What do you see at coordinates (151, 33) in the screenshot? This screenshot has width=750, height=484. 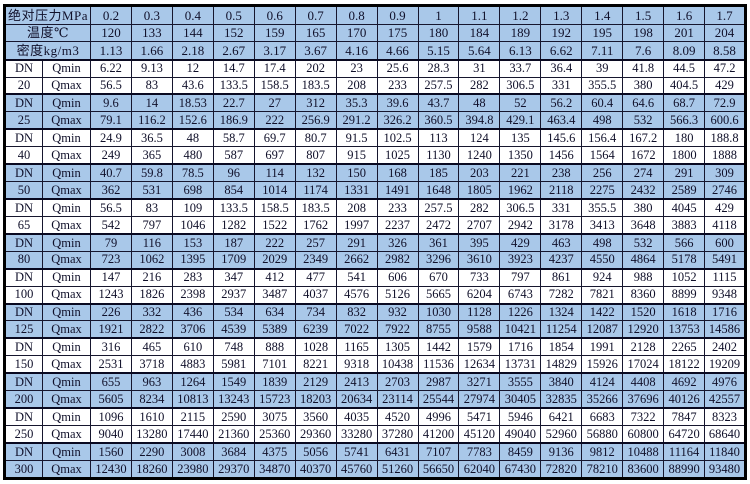 I see `temperature-value-cell: 133` at bounding box center [151, 33].